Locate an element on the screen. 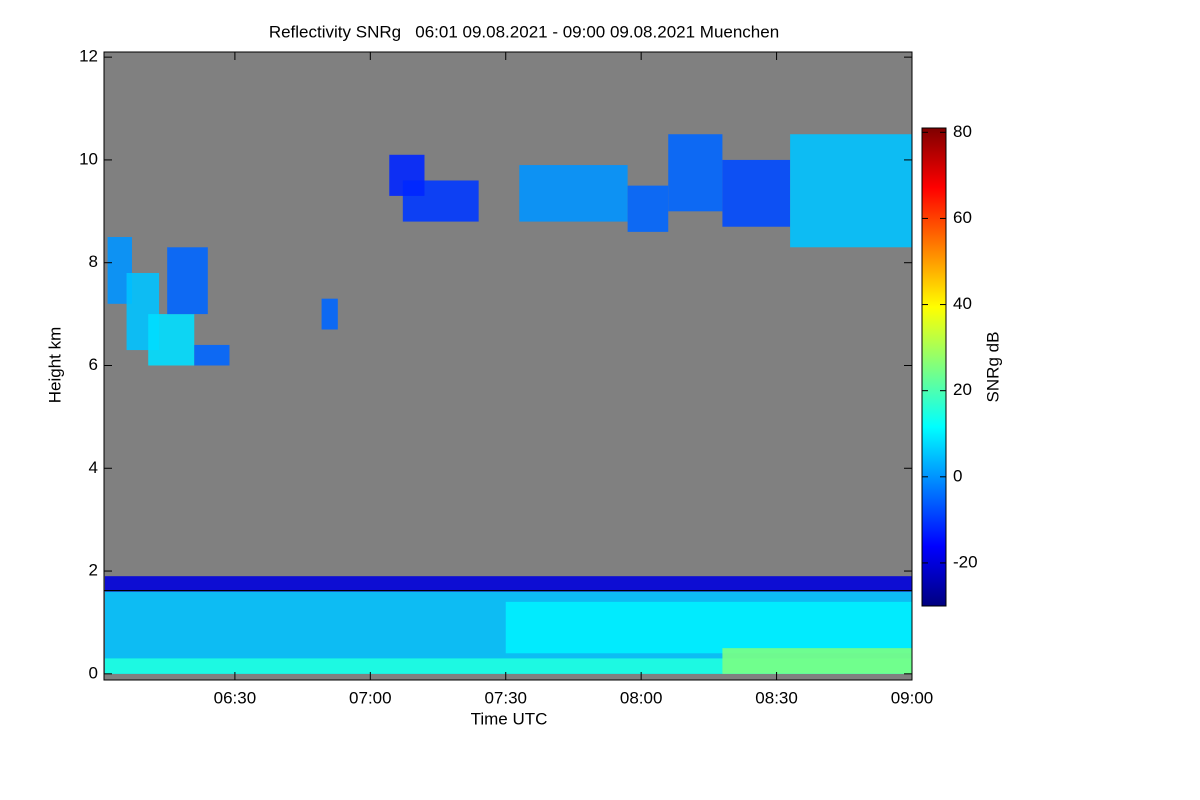 The height and width of the screenshot is (800, 1200). colorbar-label: SNRg dB is located at coordinates (992, 367).